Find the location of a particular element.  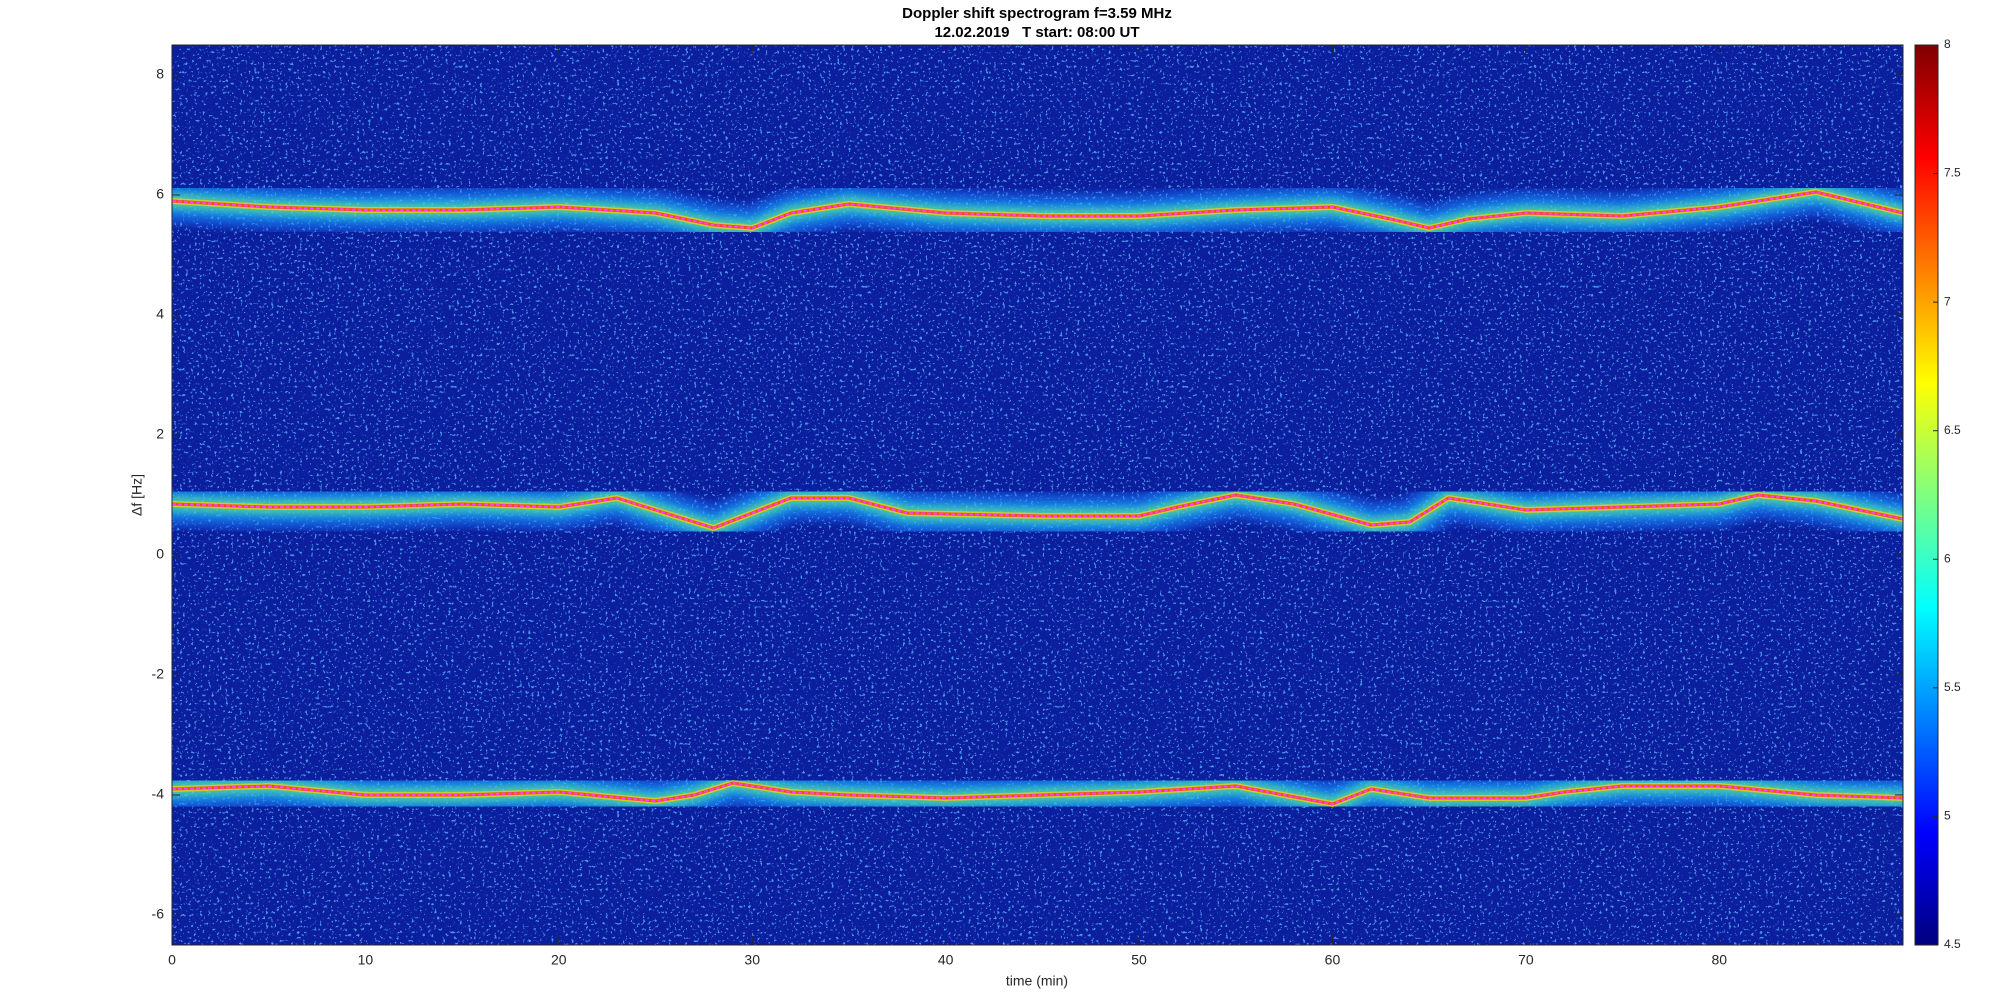

x-tick-label: 0 is located at coordinates (172, 960).